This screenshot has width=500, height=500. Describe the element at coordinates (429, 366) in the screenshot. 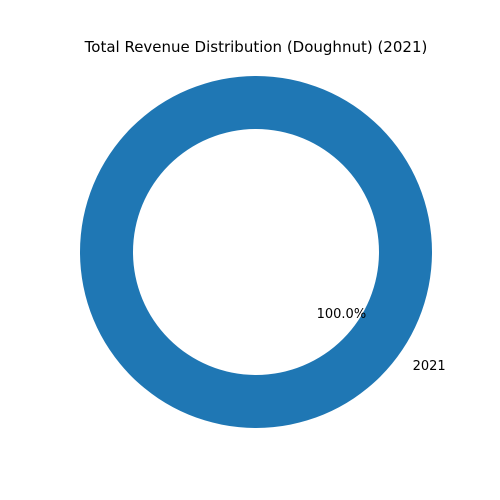

I see `slice-category-label: 2021` at that location.